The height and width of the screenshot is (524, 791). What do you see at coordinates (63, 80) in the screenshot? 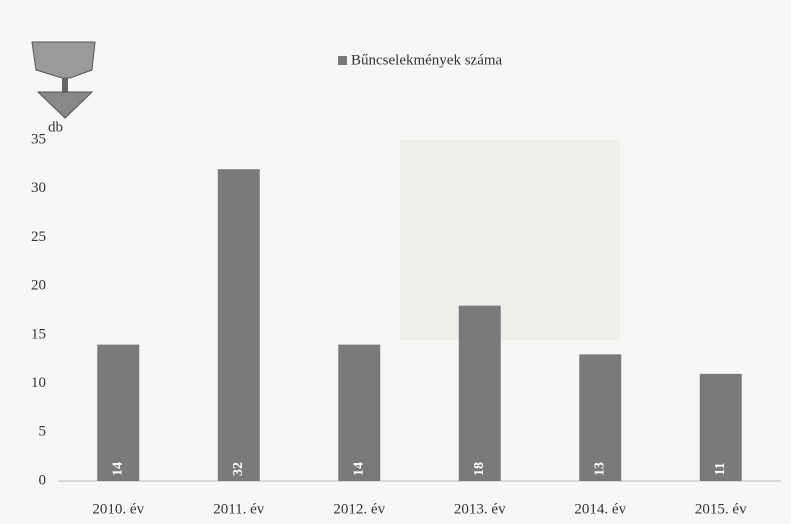
I see `logo` at bounding box center [63, 80].